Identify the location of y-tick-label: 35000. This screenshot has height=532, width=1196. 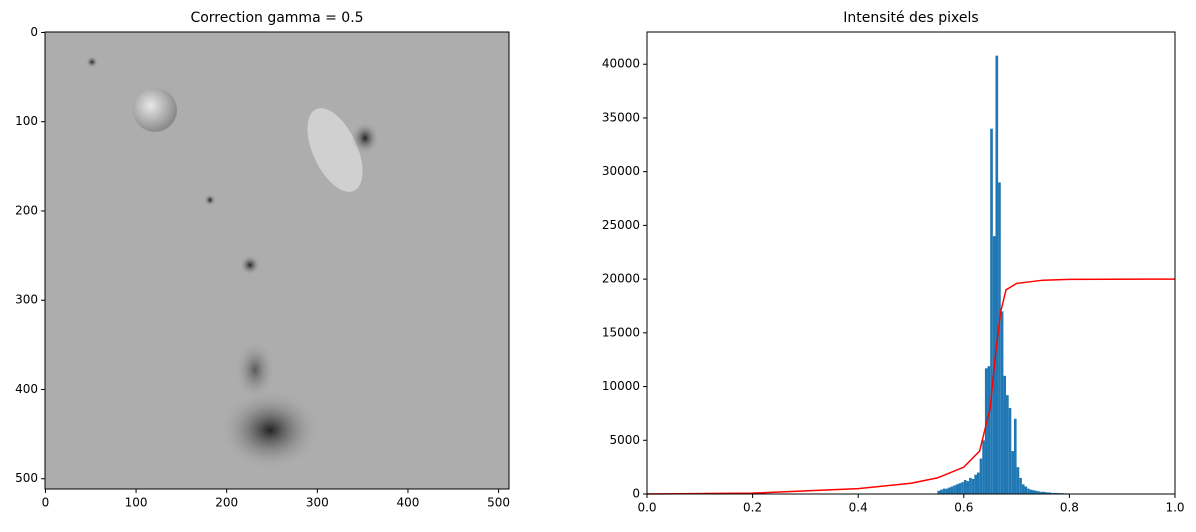
(621, 117).